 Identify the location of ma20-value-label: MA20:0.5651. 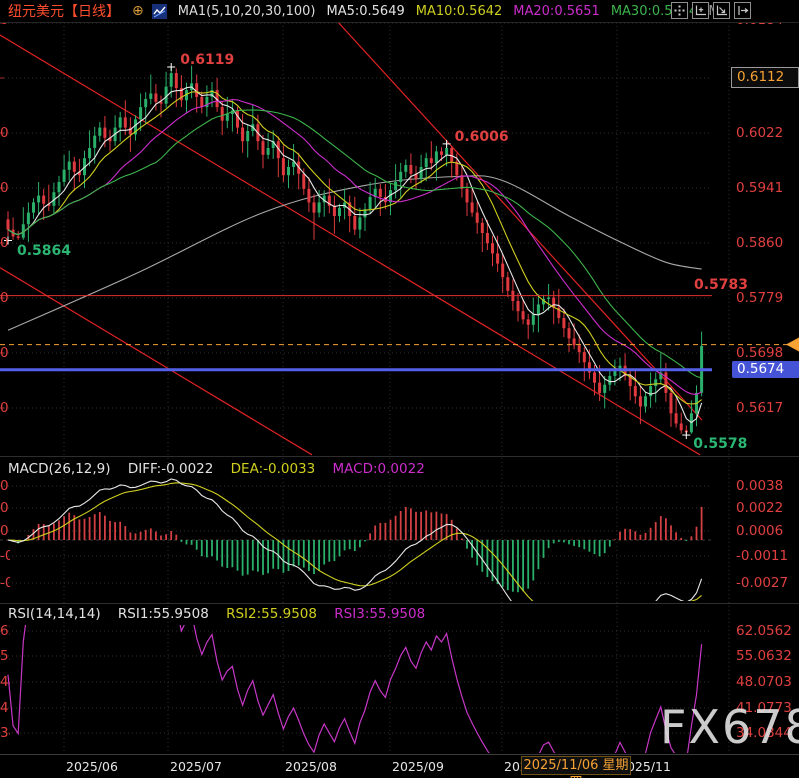
(556, 11).